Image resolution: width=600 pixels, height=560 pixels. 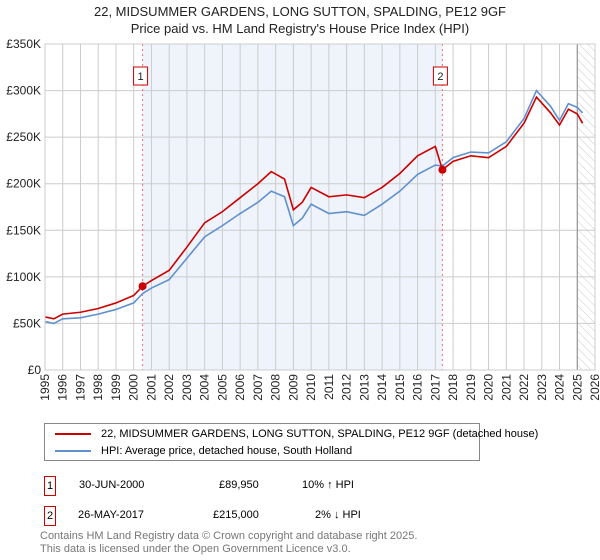 What do you see at coordinates (471, 387) in the screenshot?
I see `x-tick-label: 2019` at bounding box center [471, 387].